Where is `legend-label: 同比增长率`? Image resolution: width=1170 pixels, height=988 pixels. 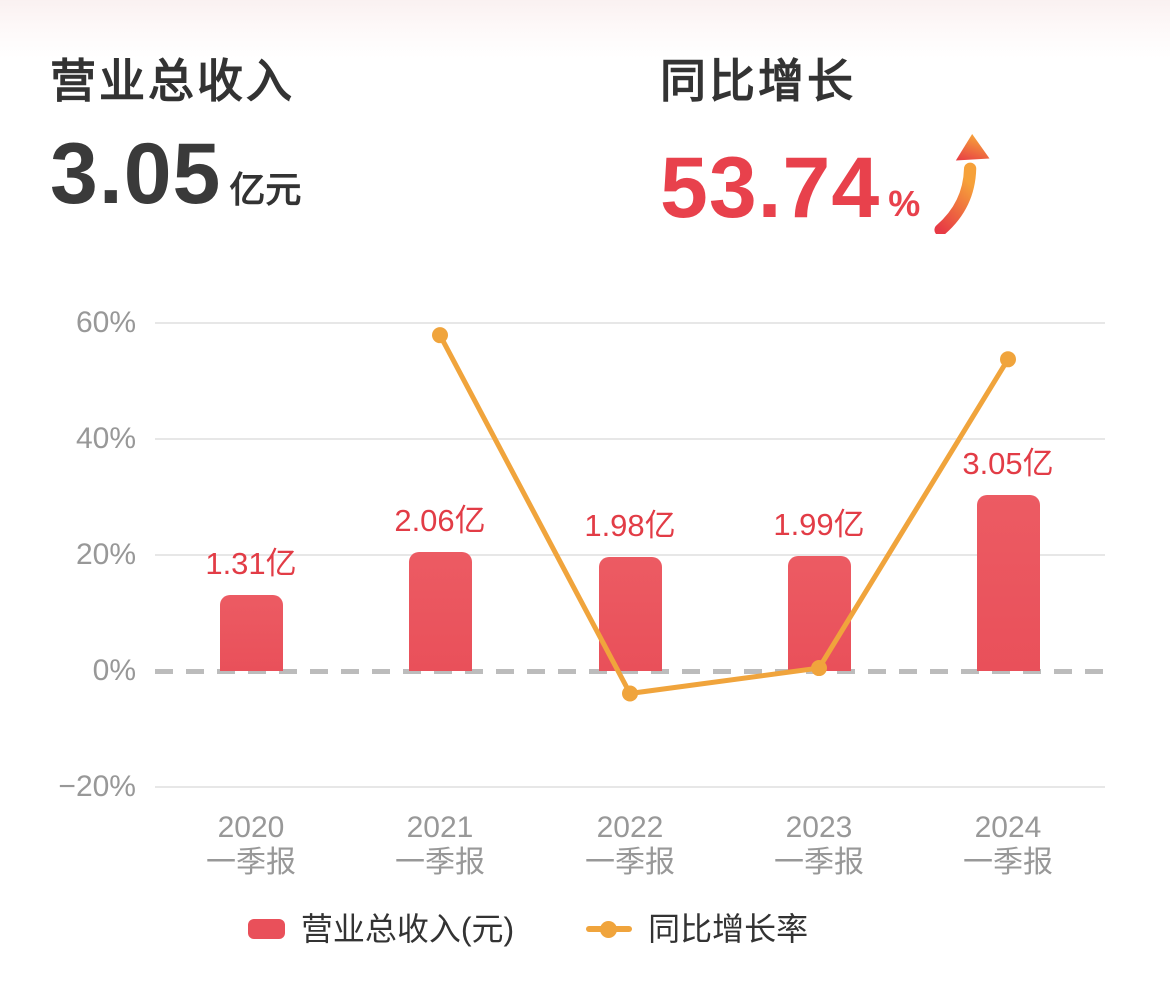 legend-label: 同比增长率 is located at coordinates (728, 929).